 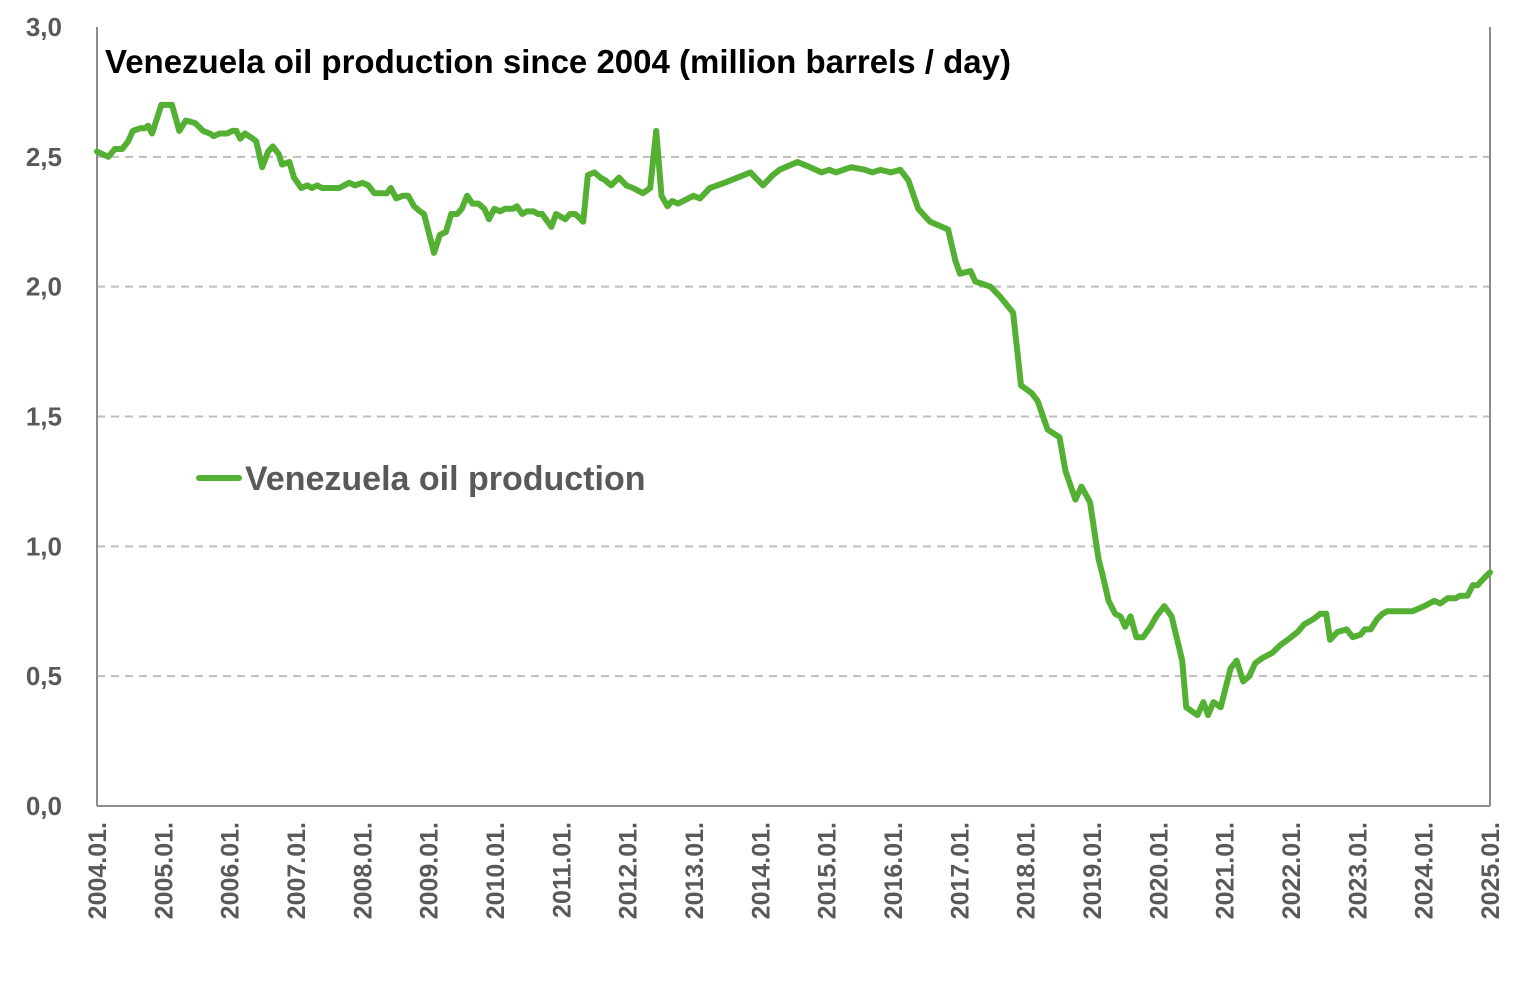 What do you see at coordinates (1027, 870) in the screenshot?
I see `x-tick-label: 2018.01.` at bounding box center [1027, 870].